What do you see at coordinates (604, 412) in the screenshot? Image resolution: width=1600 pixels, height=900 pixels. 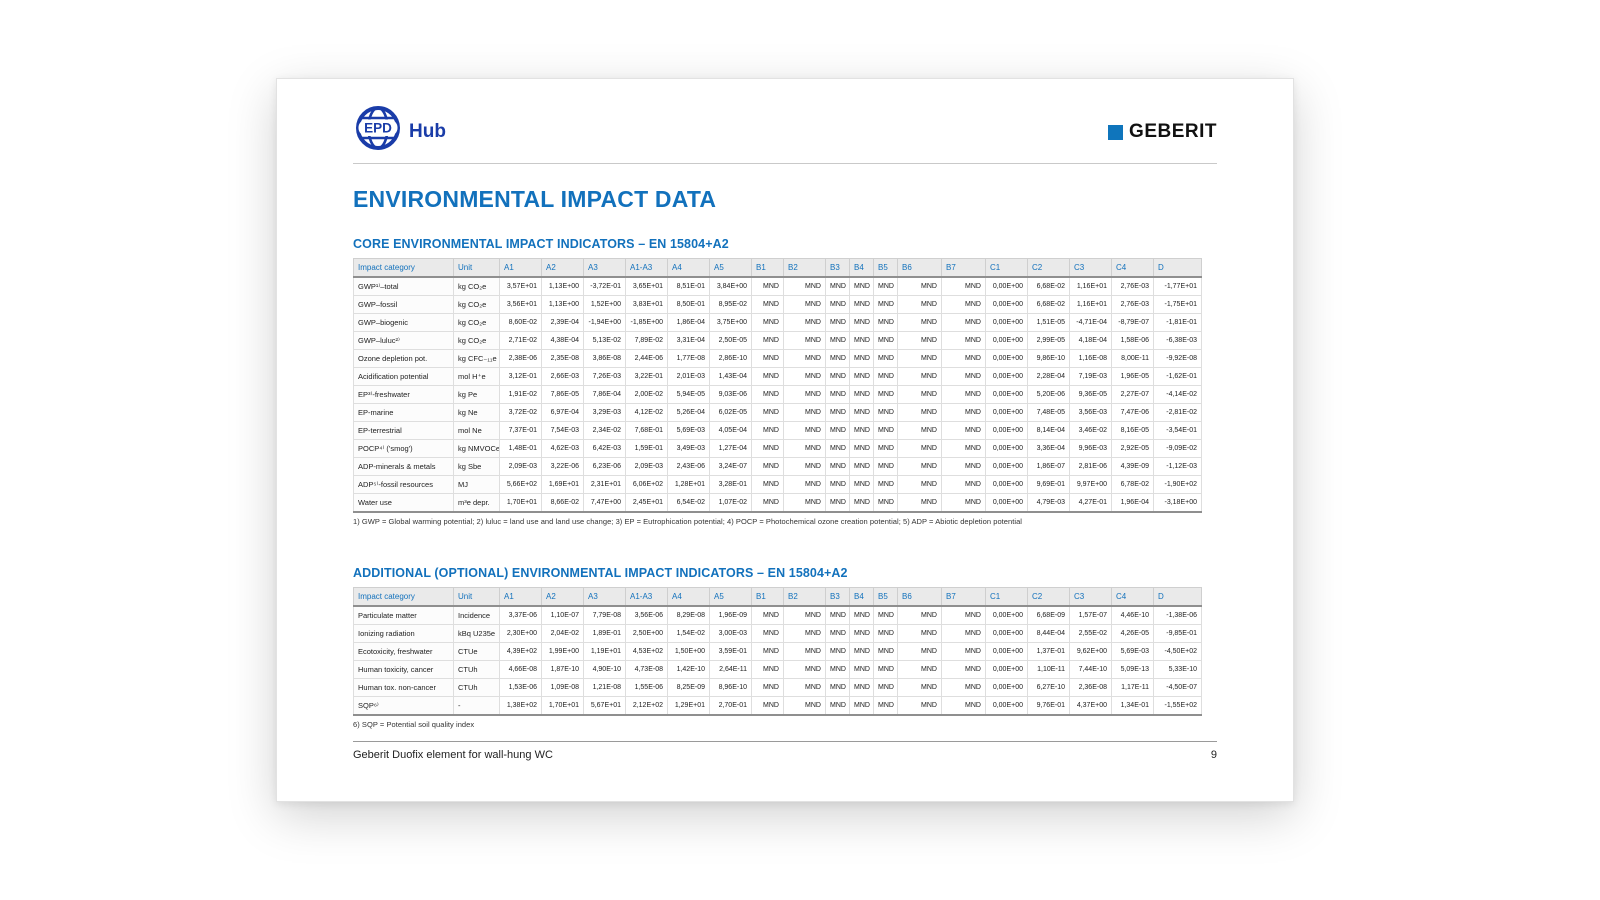 I see `value-cell: 3,29E-03` at bounding box center [604, 412].